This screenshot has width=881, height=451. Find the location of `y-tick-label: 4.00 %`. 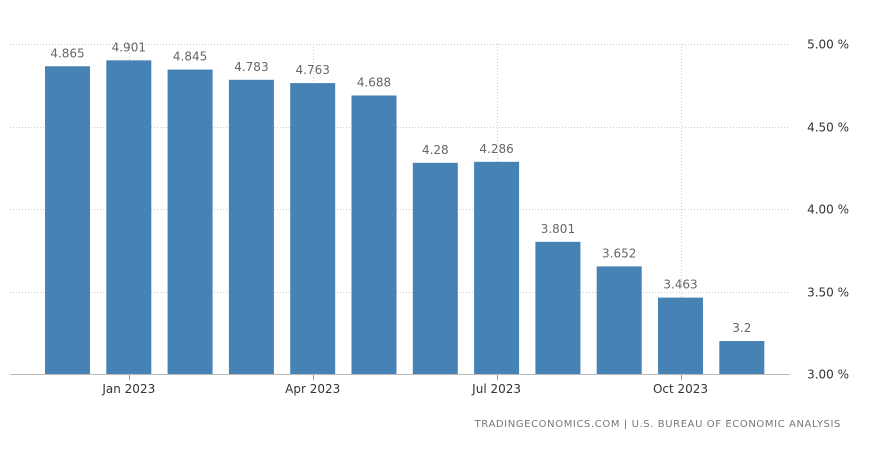

y-tick-label: 4.00 % is located at coordinates (828, 210).